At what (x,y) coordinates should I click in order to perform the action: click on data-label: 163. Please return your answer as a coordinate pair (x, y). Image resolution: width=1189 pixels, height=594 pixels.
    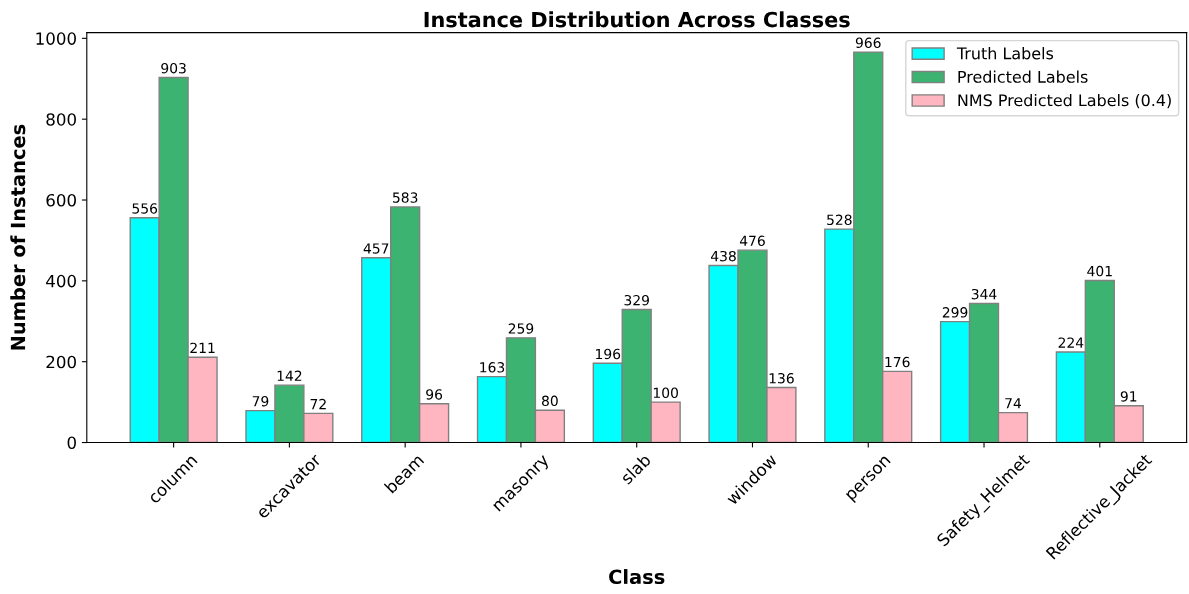
    Looking at the image, I should click on (492, 367).